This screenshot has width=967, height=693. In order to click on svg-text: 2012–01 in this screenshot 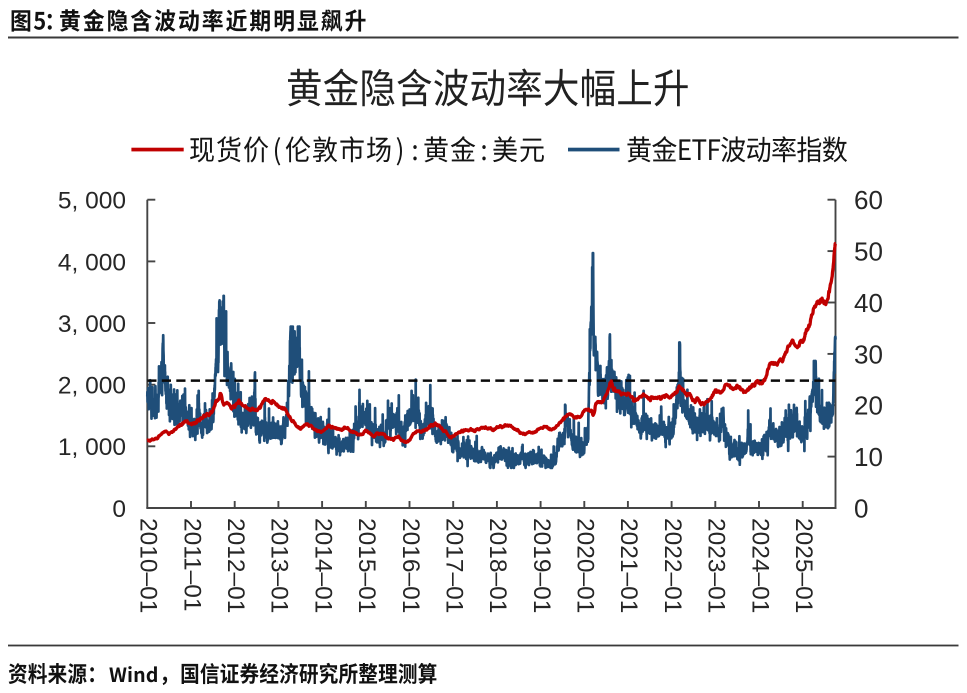, I will do `click(235, 565)`.